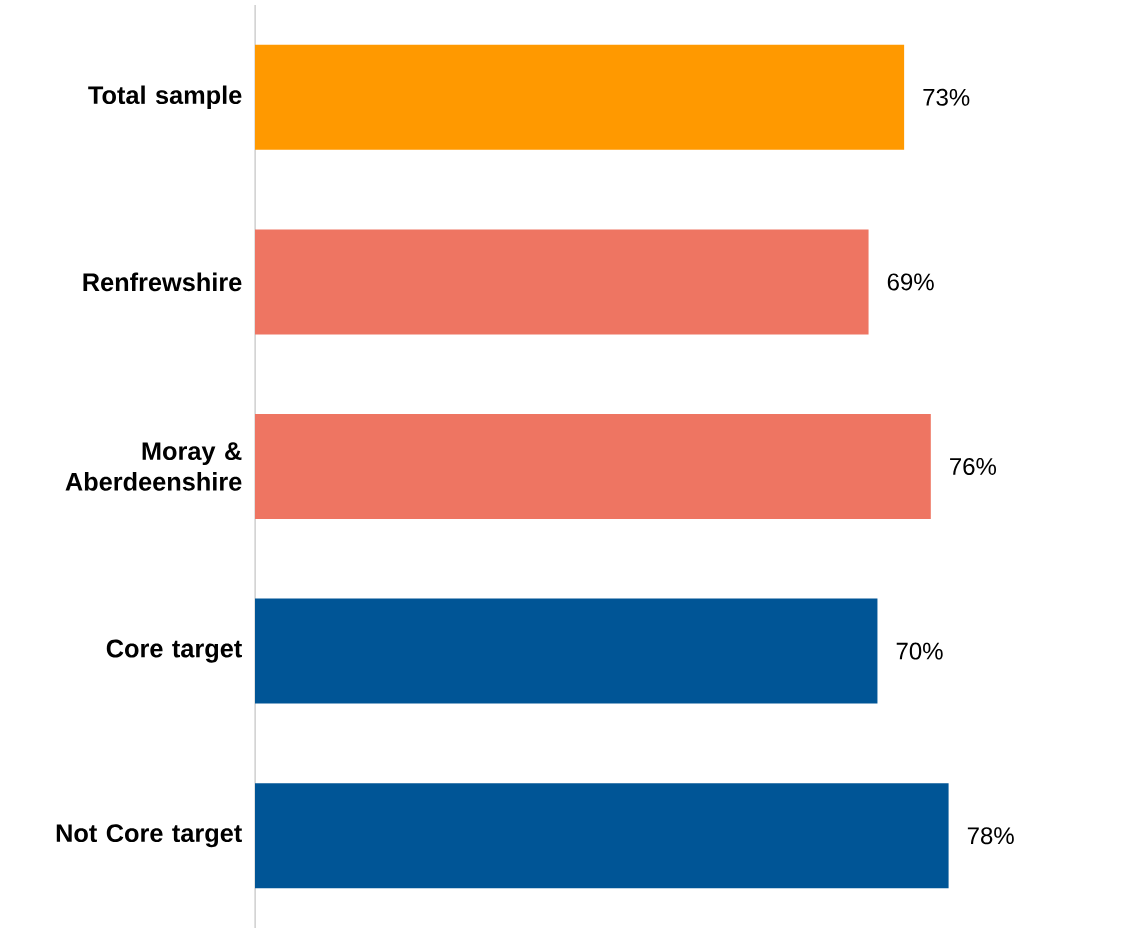  What do you see at coordinates (973, 466) in the screenshot?
I see `data-label: 76%` at bounding box center [973, 466].